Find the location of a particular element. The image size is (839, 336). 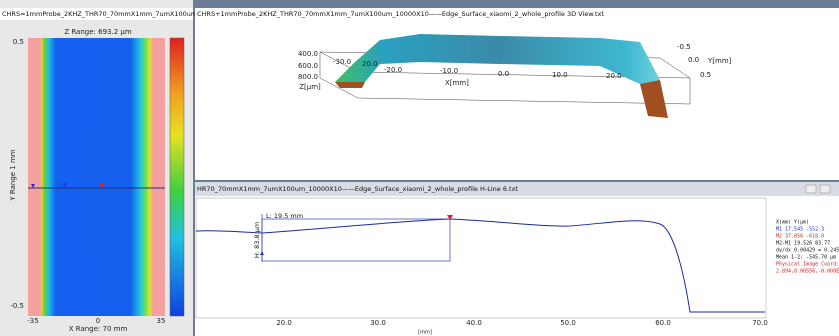

box-bottom is located at coordinates (505, 78).